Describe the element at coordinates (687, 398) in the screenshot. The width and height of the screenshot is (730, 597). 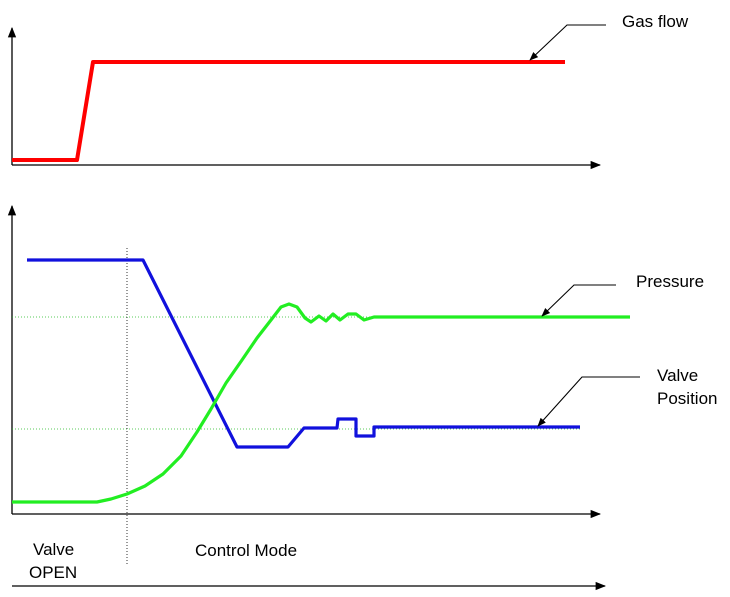
I see `valve-position-label-line2: Position` at that location.